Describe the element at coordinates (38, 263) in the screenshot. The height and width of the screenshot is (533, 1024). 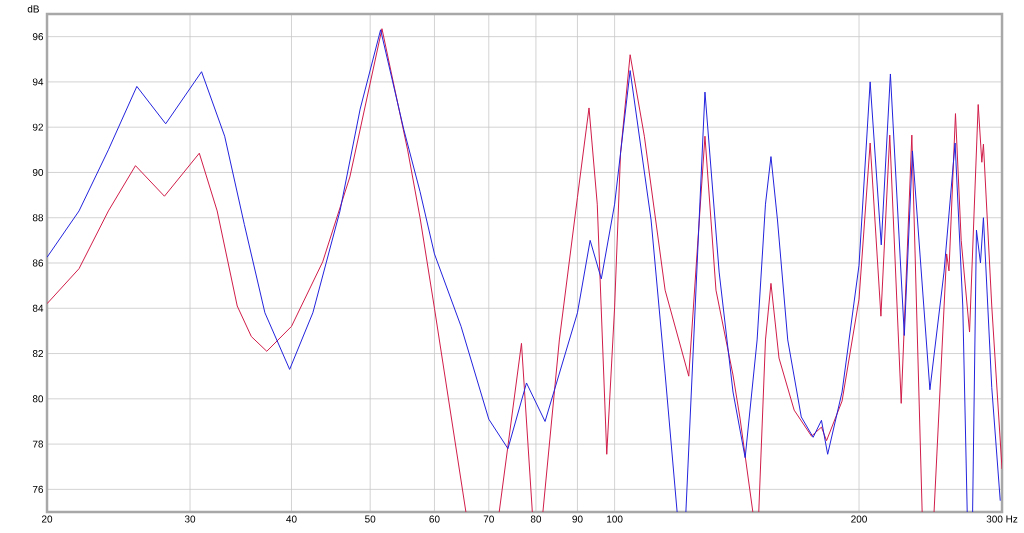
I see `y-tick-label: 86` at that location.